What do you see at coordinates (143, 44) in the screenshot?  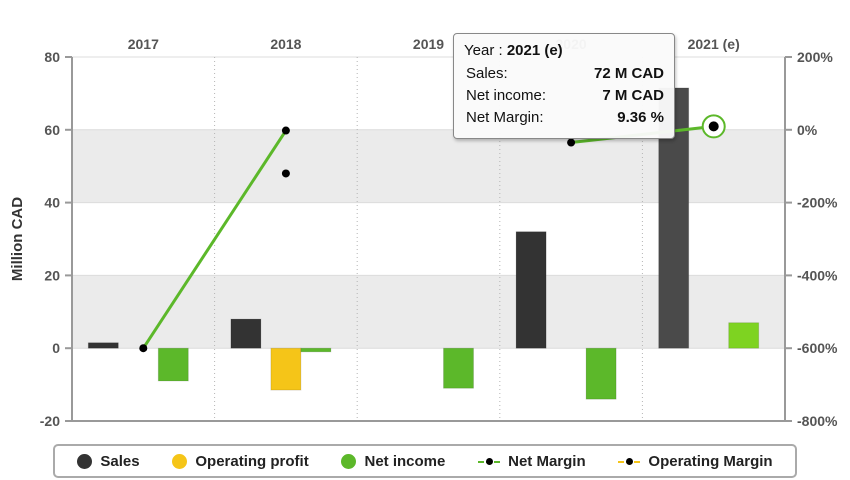 I see `x-tick-label: 2017` at bounding box center [143, 44].